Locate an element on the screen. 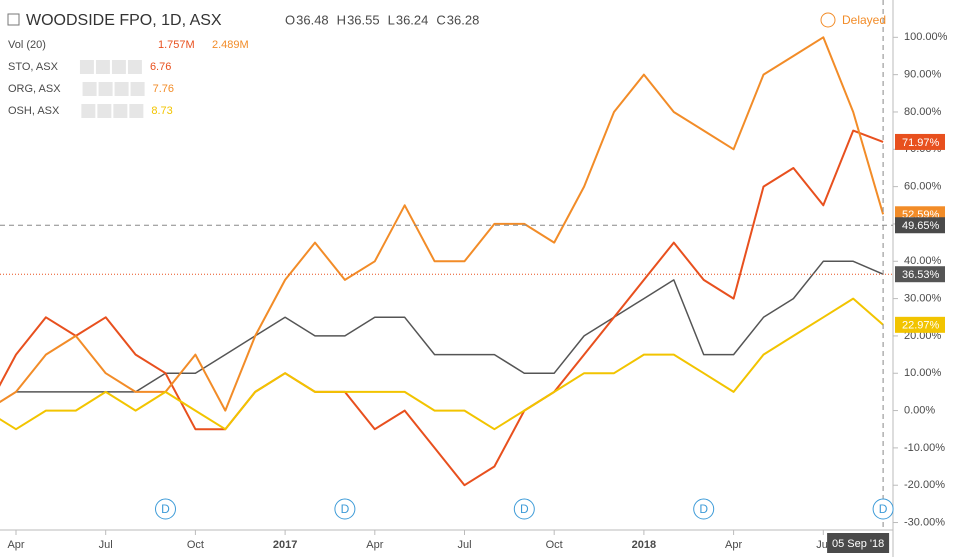  ohlc-label: O is located at coordinates (290, 19).